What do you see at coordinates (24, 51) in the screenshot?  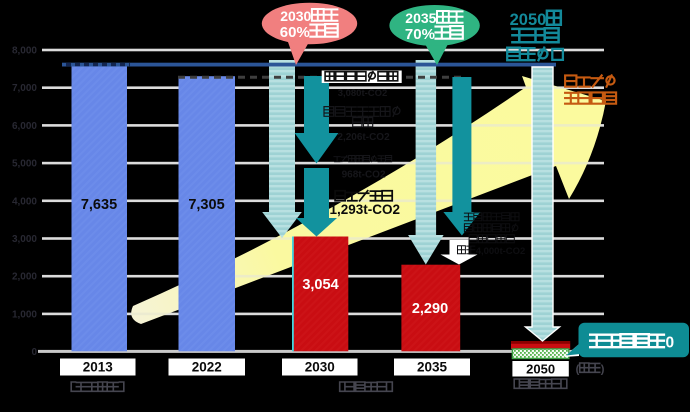 I see `svg-text: 8,000` at bounding box center [24, 51].